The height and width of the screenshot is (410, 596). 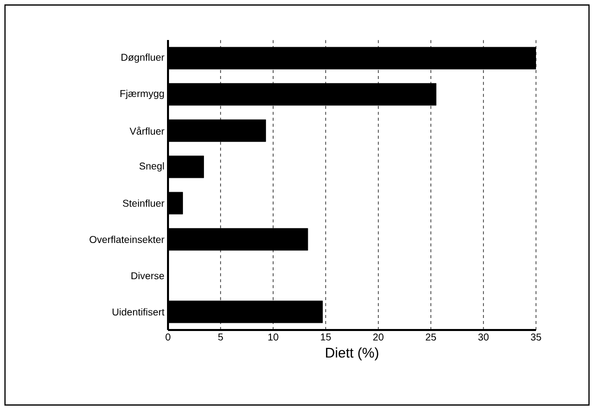 What do you see at coordinates (483, 337) in the screenshot?
I see `x-tick-label: 30` at bounding box center [483, 337].